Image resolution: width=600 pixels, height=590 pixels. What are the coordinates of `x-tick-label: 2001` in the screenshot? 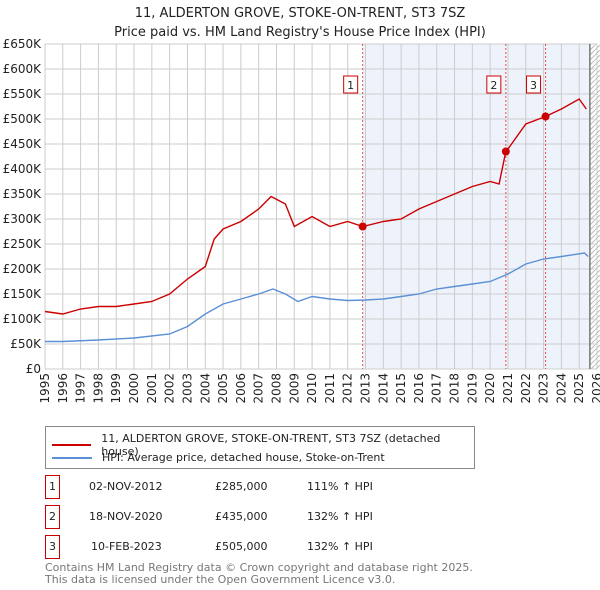 It's located at (152, 388).